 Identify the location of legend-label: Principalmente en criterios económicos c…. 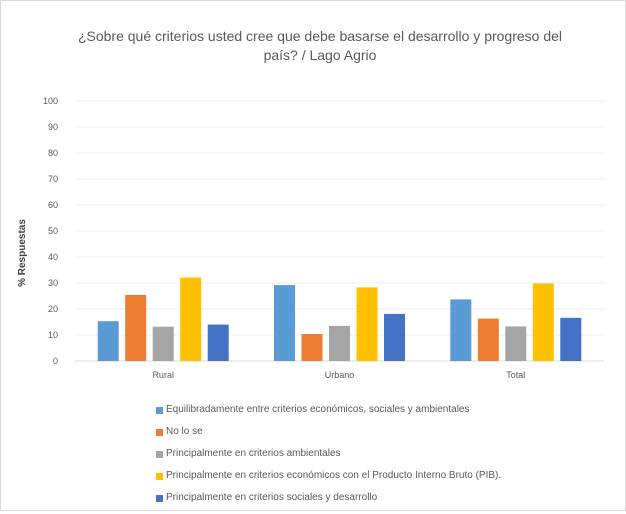
(334, 475).